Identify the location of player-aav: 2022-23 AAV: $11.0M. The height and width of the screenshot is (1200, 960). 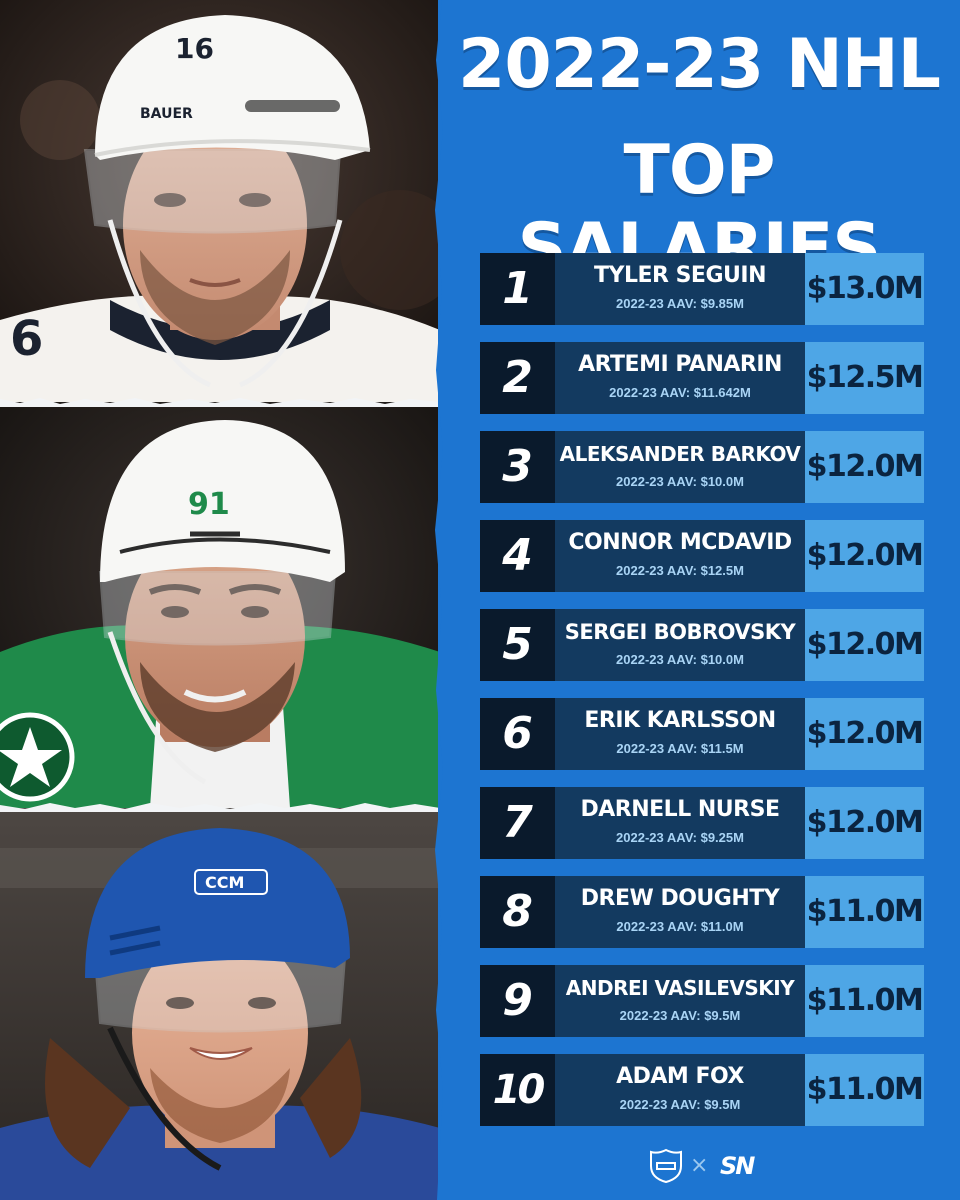
(680, 926).